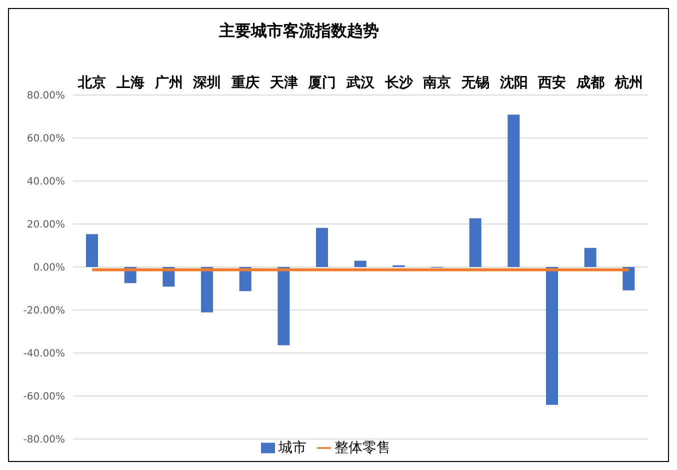 The image size is (677, 470). Describe the element at coordinates (321, 82) in the screenshot. I see `x-tick-label: 厦门` at that location.